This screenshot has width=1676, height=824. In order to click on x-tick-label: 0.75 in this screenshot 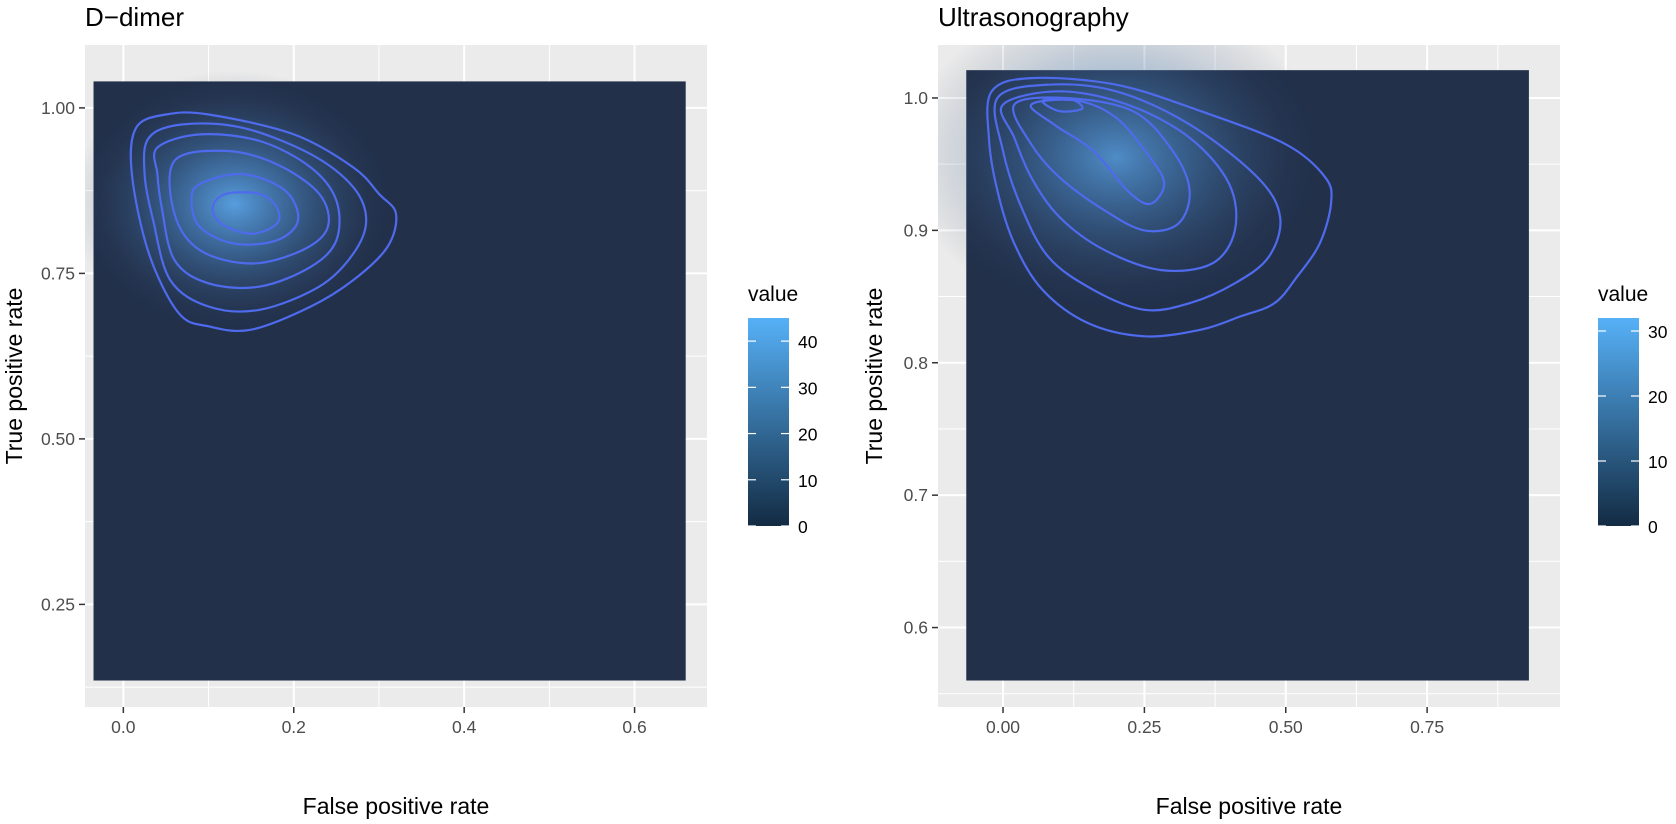, I will do `click(1427, 727)`.